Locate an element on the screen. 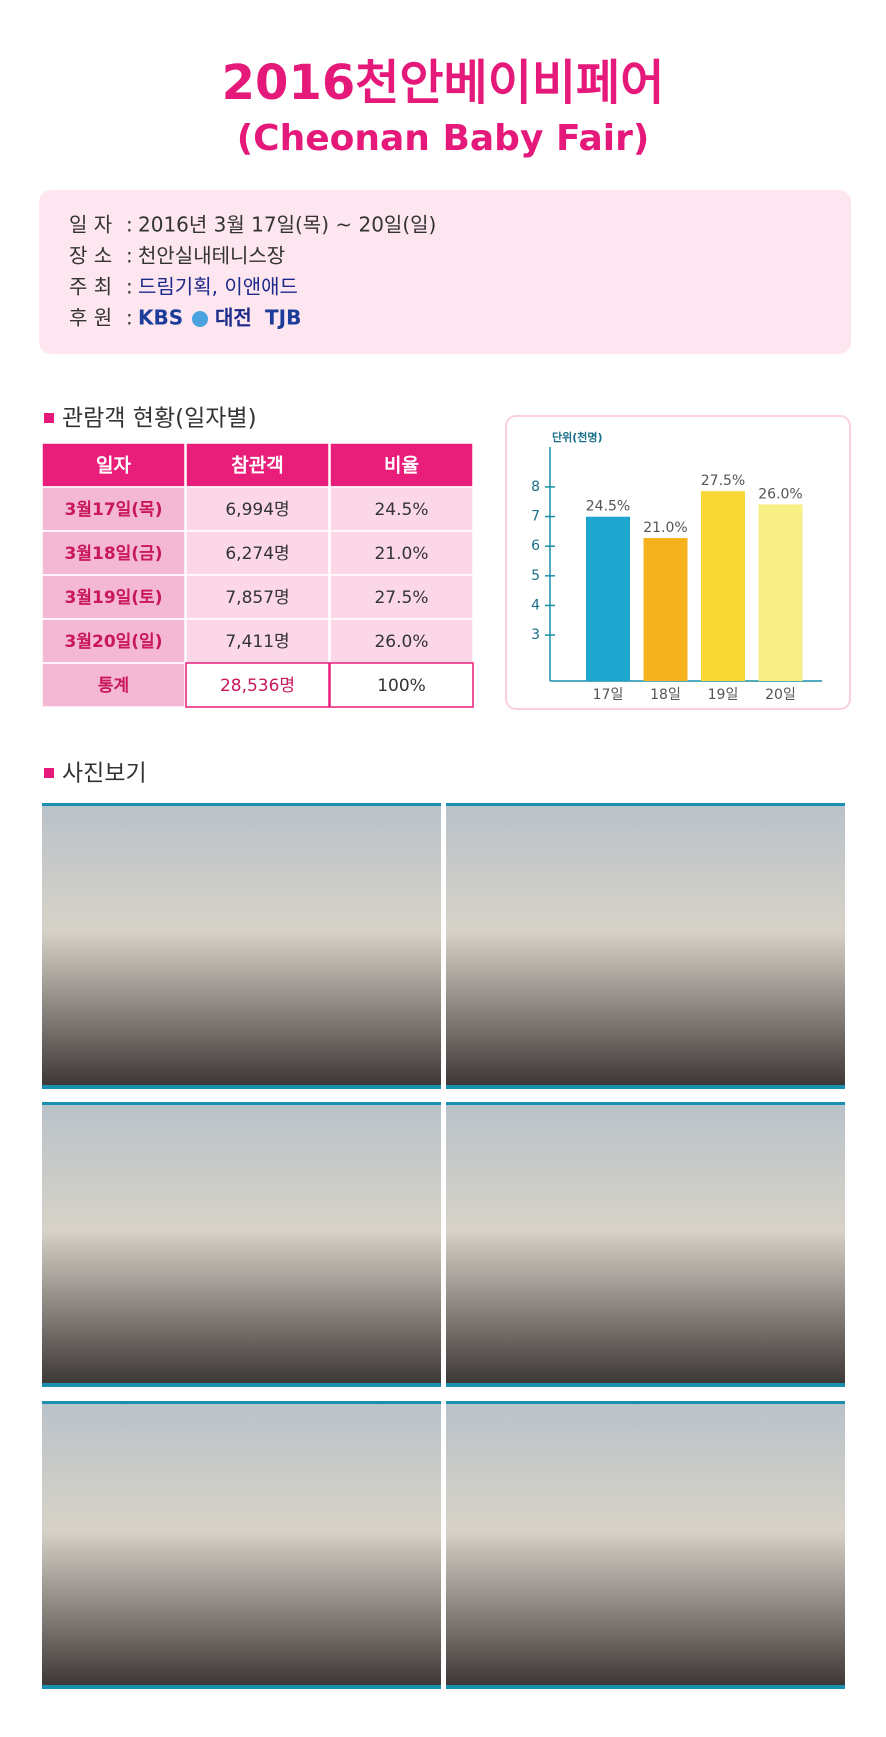  info-value: 2016년 3월 17일(목) ~ 20일(일) is located at coordinates (287, 225).